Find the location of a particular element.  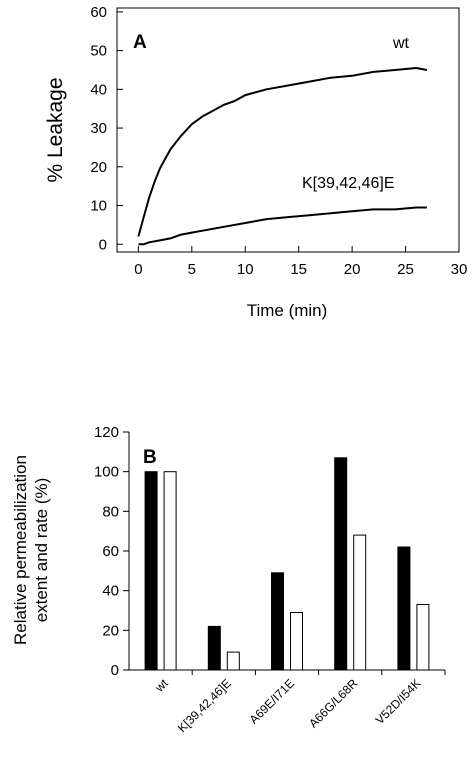

panel-a-y-axis-title: % Leakage is located at coordinates (55, 129).